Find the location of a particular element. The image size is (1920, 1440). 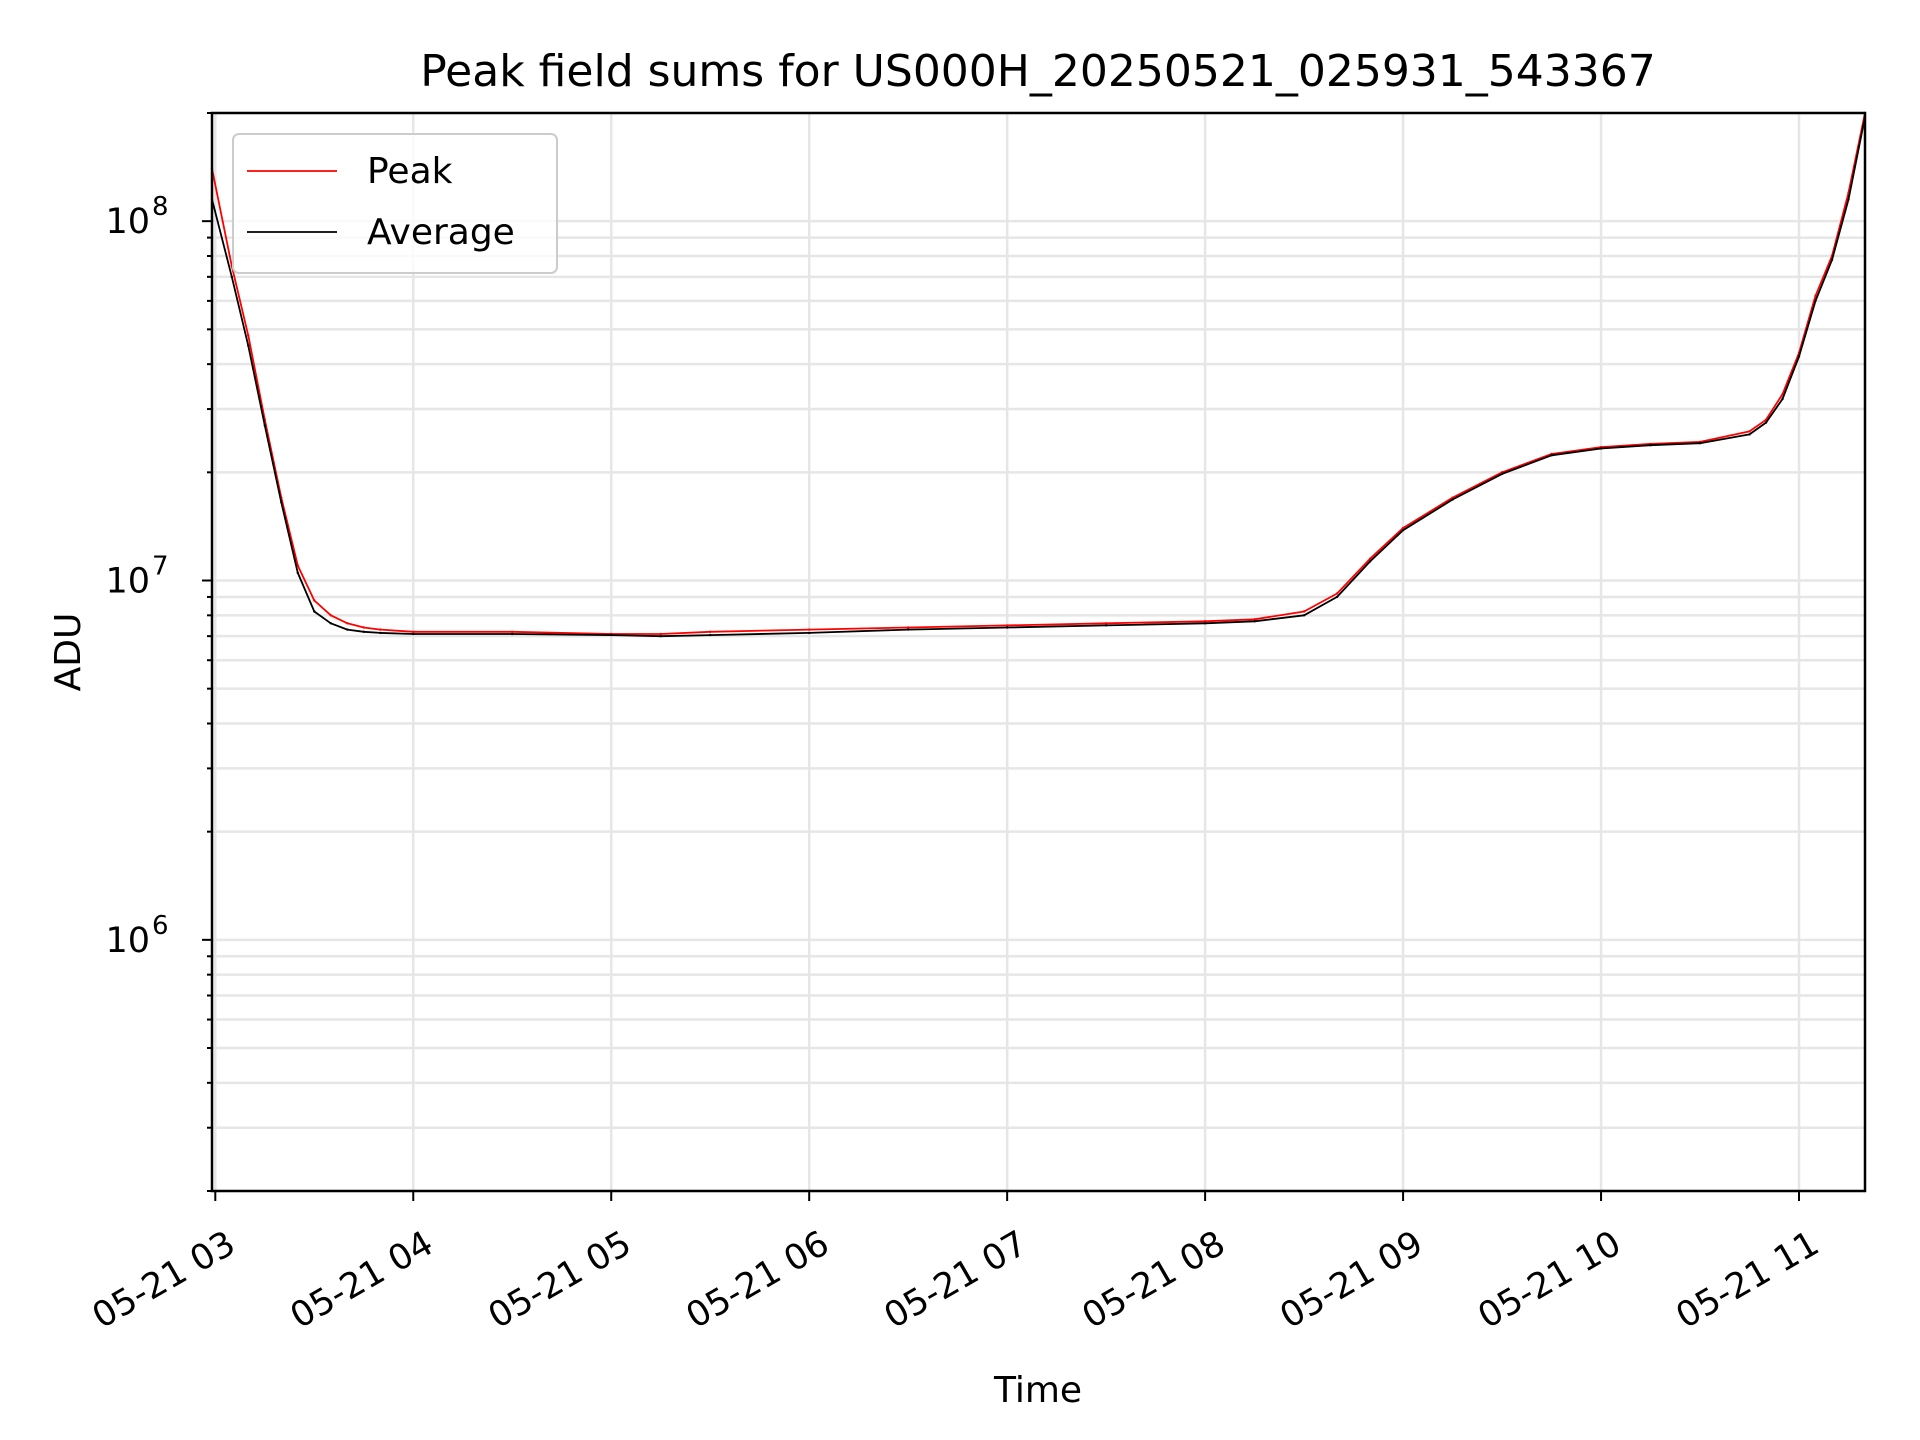

legend-box is located at coordinates (395, 203).